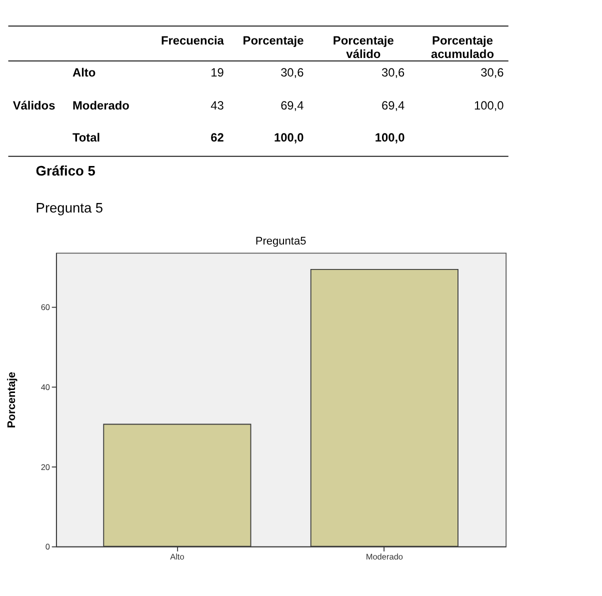  I want to click on text: Porcentaje acumulado, so click(462, 47).